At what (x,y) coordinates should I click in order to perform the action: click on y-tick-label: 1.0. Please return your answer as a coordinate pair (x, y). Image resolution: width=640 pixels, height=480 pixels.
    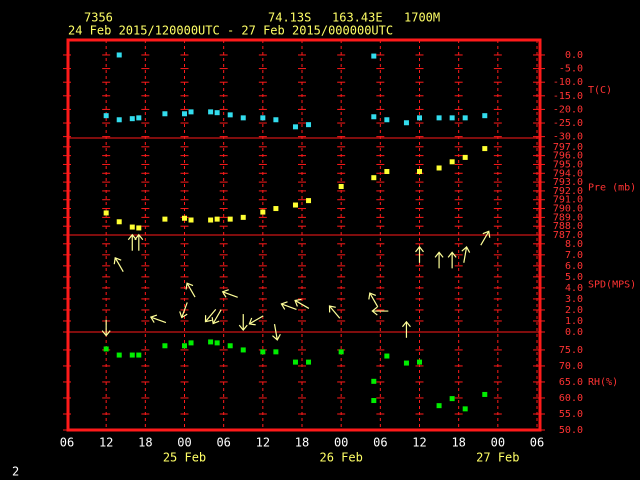
    Looking at the image, I should click on (574, 321).